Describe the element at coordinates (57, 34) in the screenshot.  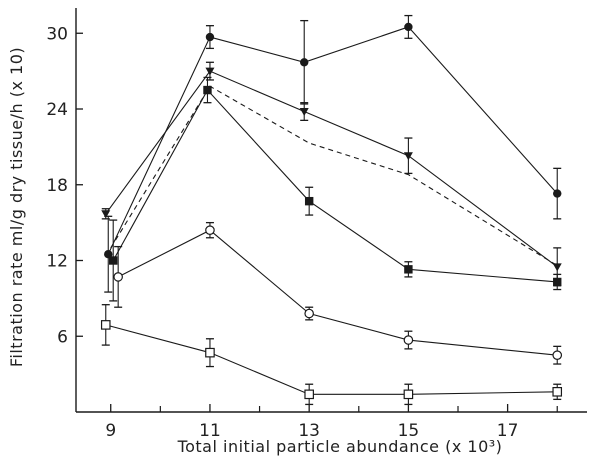
I see `y-tick-label: 30` at that location.